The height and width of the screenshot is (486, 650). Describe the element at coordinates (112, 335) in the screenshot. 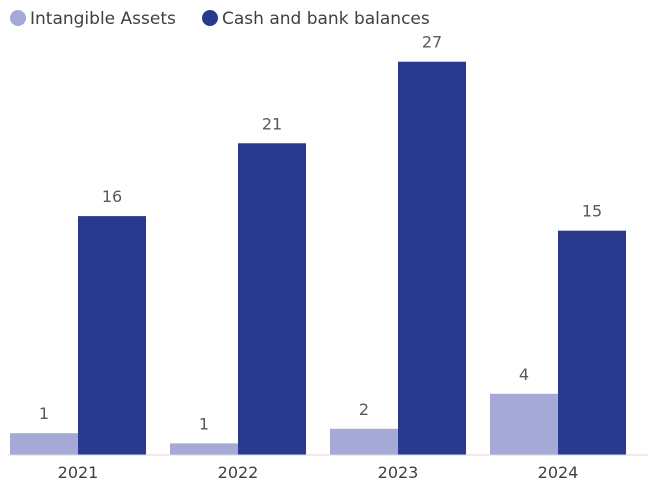

I see `bar-cash-and-bank-balances-2021` at that location.